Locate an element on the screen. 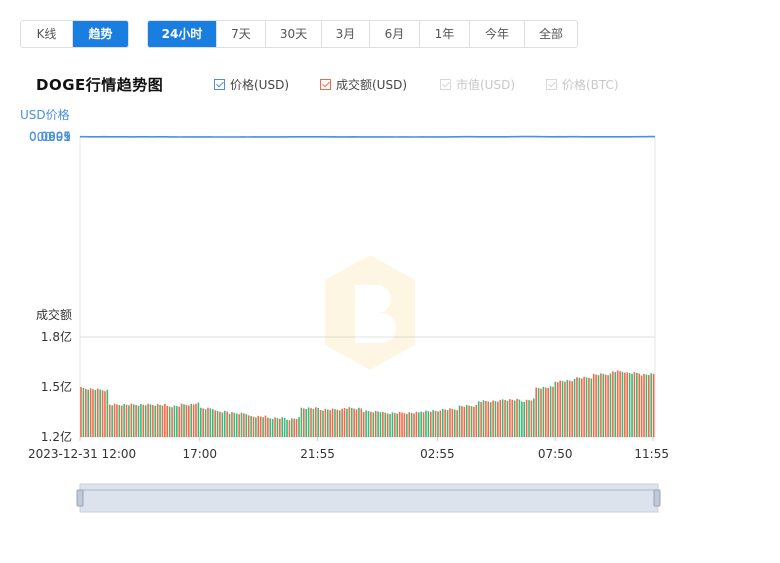  legend-item-2: 市值(USD) is located at coordinates (477, 84).